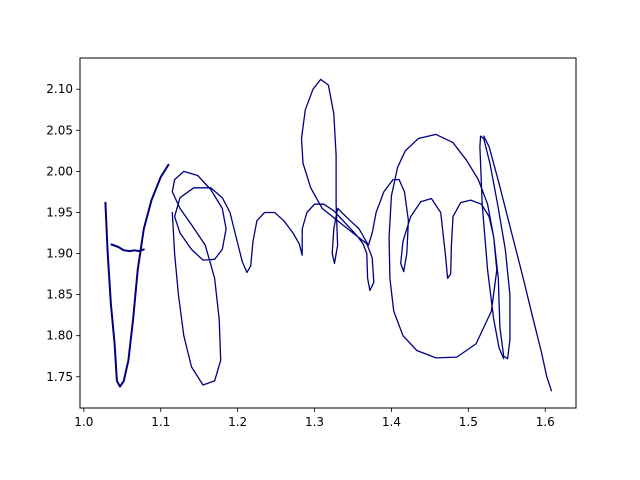 The height and width of the screenshot is (480, 640). Describe the element at coordinates (59, 254) in the screenshot. I see `y-tick-label: 1.90` at that location.